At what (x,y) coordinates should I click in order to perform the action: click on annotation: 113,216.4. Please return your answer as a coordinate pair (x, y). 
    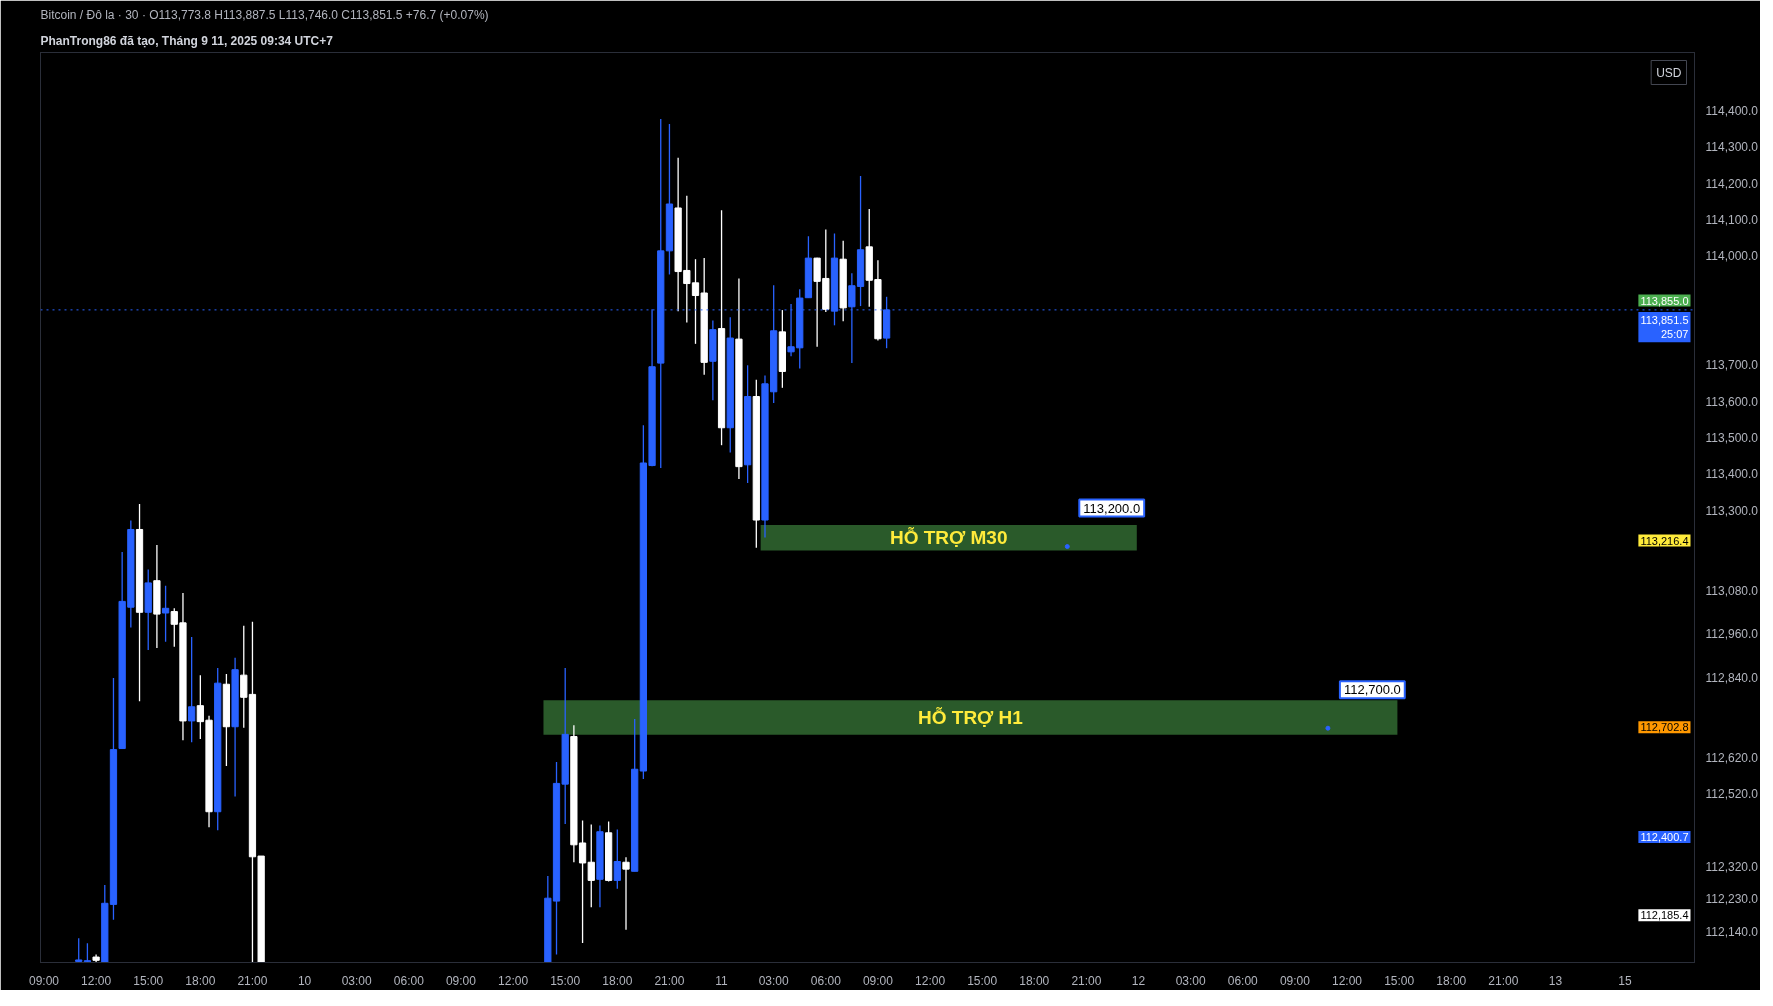
    Looking at the image, I should click on (1664, 540).